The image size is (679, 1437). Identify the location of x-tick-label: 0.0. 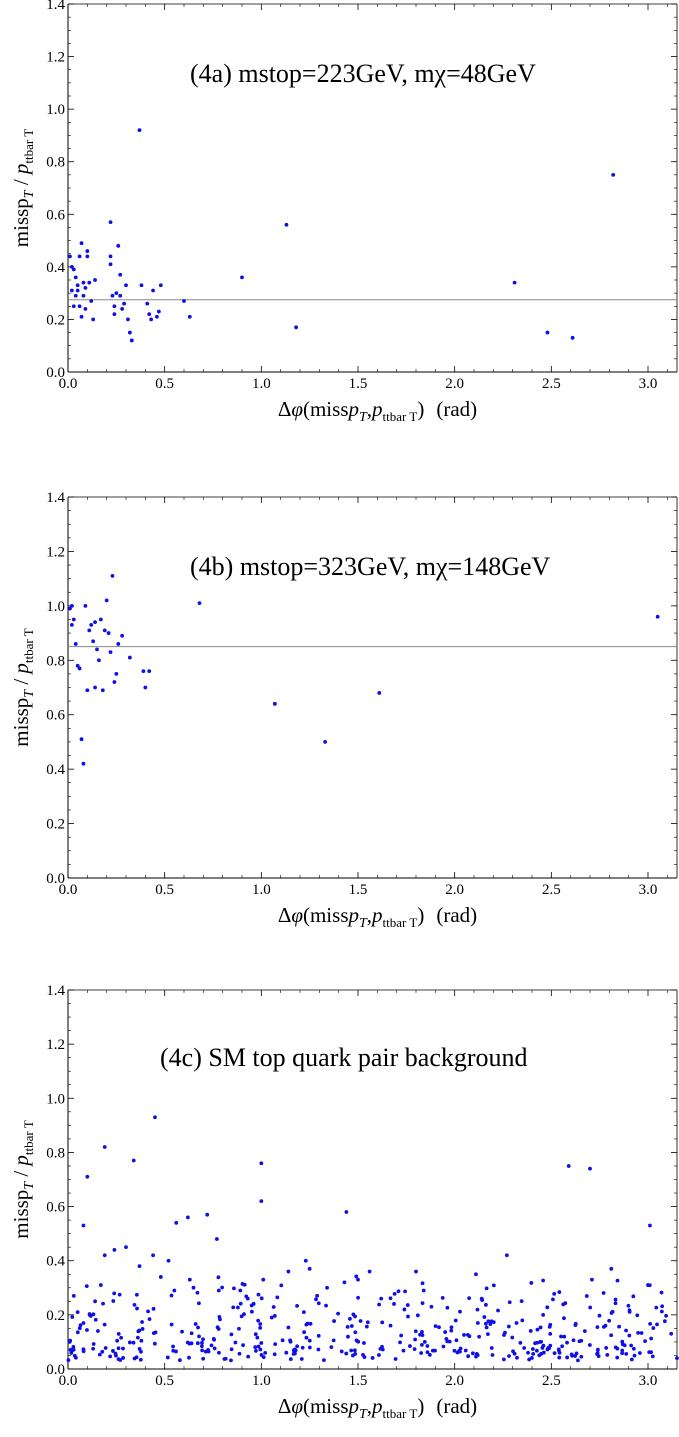
(68, 384).